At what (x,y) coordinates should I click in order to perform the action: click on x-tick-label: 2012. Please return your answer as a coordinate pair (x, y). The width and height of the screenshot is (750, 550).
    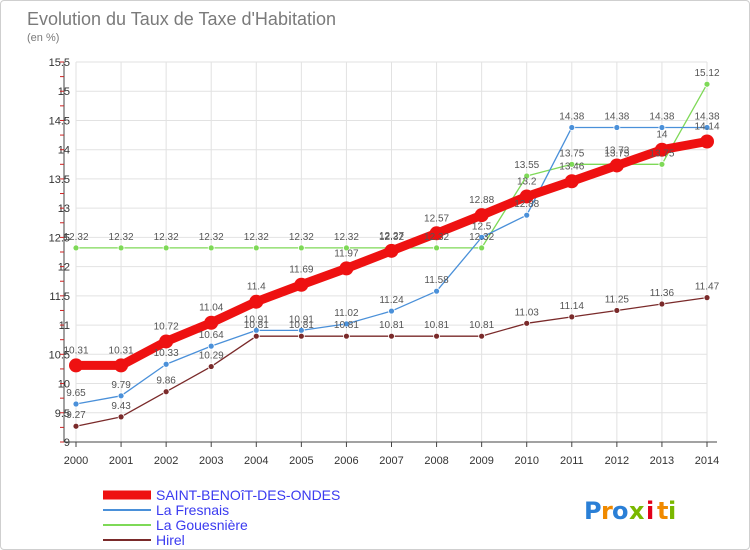
    Looking at the image, I should click on (617, 461).